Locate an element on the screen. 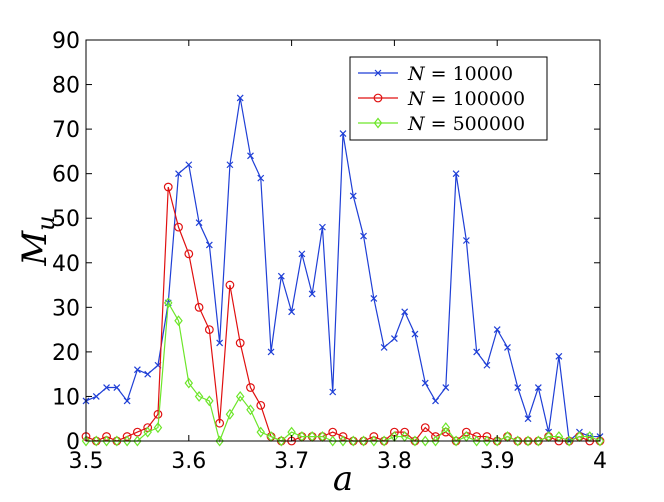  x-tick-label: 3.5 is located at coordinates (86, 461).